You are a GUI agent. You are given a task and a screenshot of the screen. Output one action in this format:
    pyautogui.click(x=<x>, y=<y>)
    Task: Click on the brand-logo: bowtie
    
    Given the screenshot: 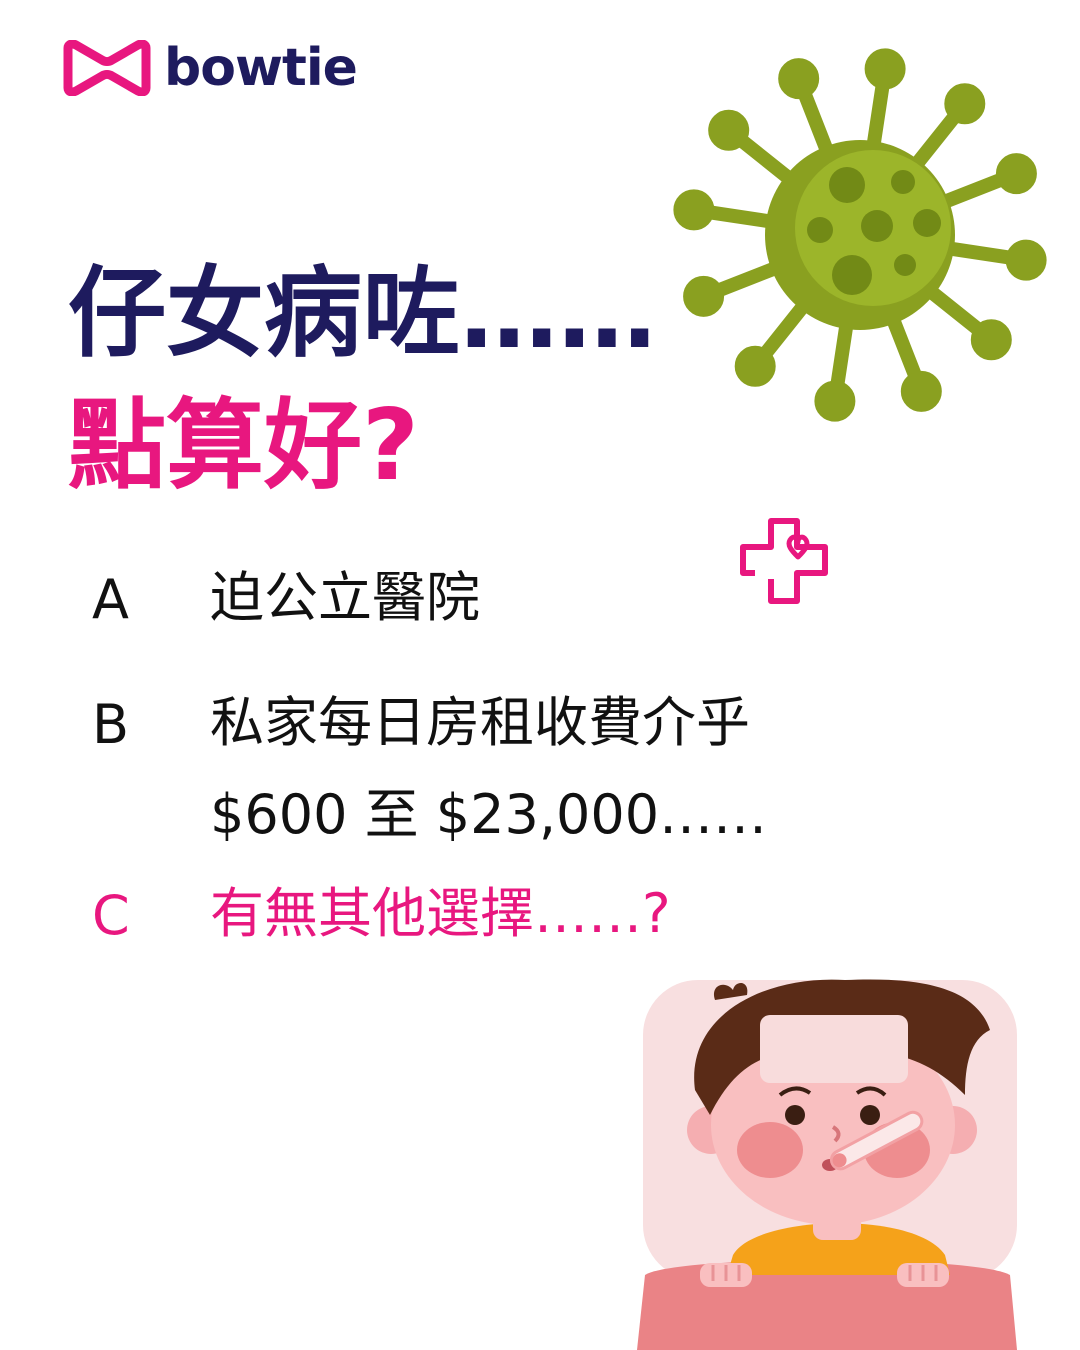 What is the action you would take?
    pyautogui.click(x=210, y=68)
    